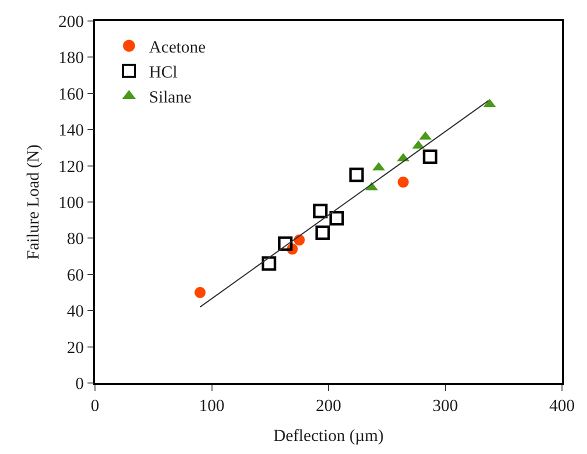 This screenshot has height=454, width=587. Describe the element at coordinates (71, 166) in the screenshot. I see `y-tick-label: 120` at that location.